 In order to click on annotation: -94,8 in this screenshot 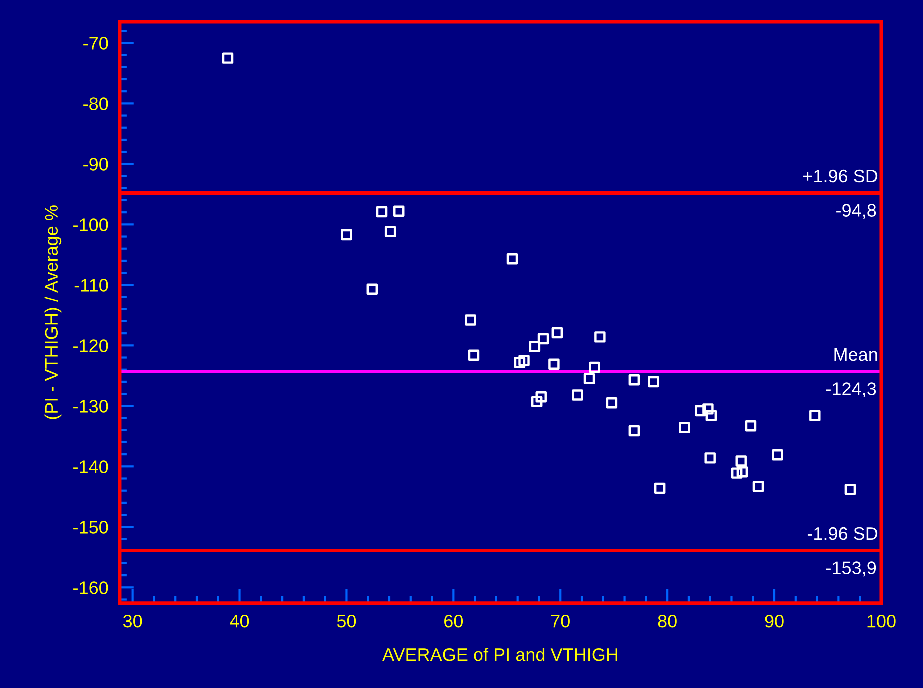, I will do `click(856, 212)`.